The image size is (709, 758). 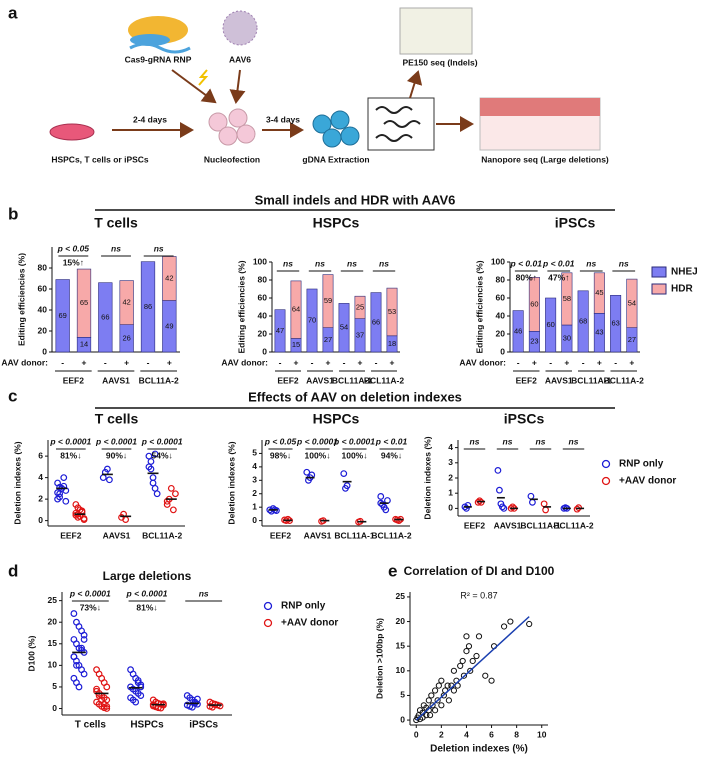 What do you see at coordinates (72, 132) in the screenshot?
I see `dish` at bounding box center [72, 132].